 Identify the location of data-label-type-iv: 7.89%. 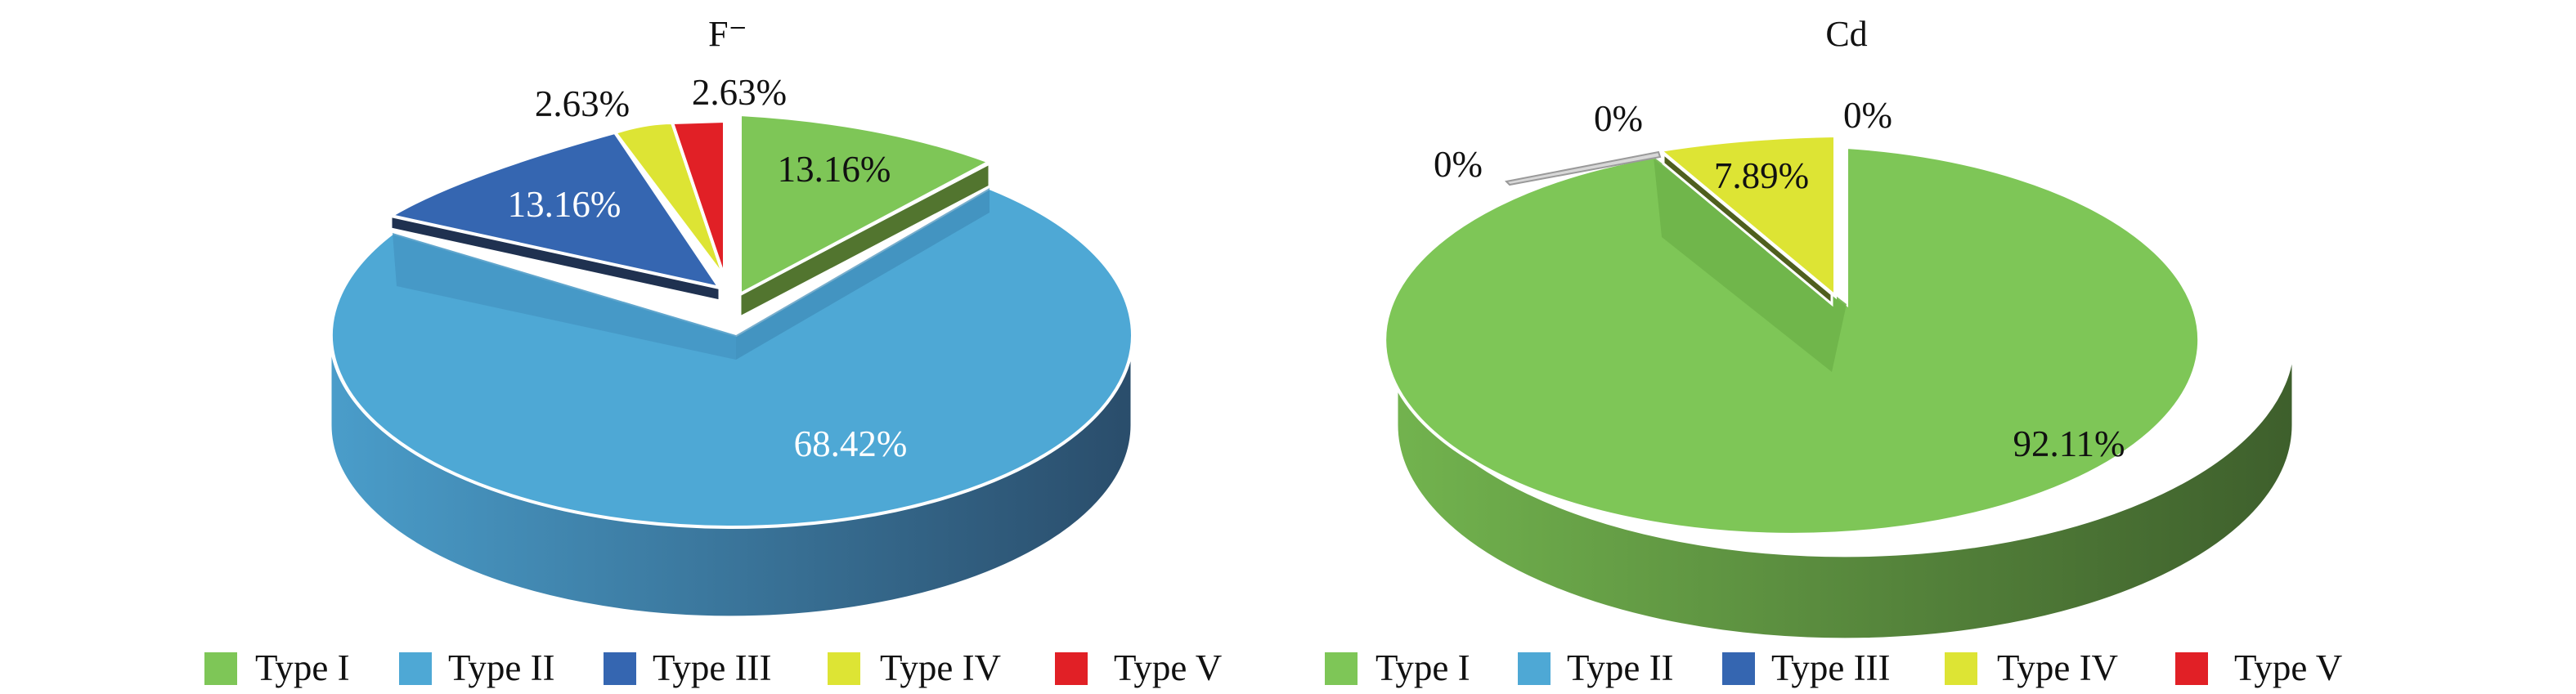
(1761, 175).